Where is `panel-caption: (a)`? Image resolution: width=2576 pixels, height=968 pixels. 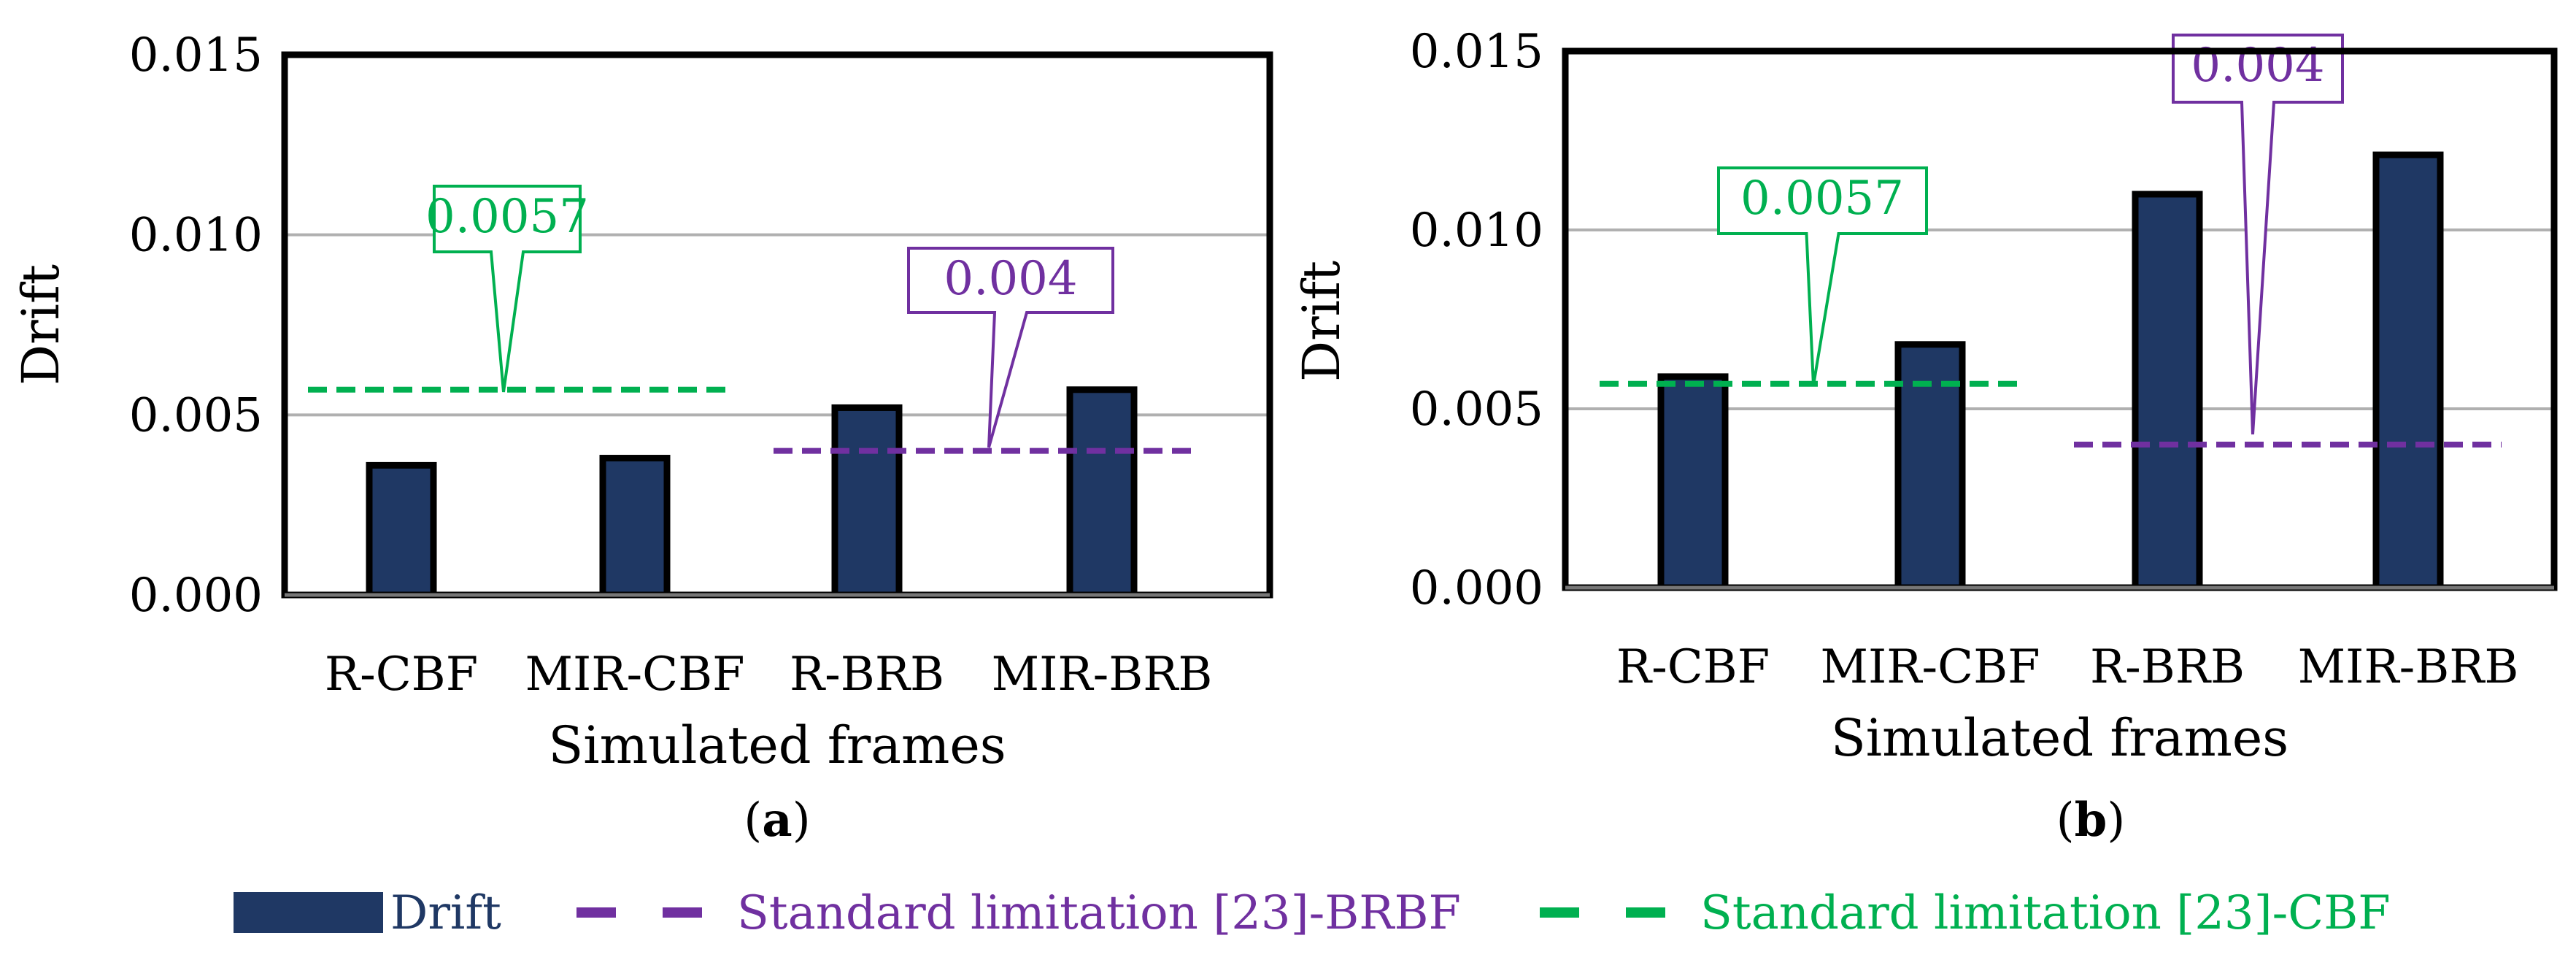
panel-caption: (a) is located at coordinates (777, 820).